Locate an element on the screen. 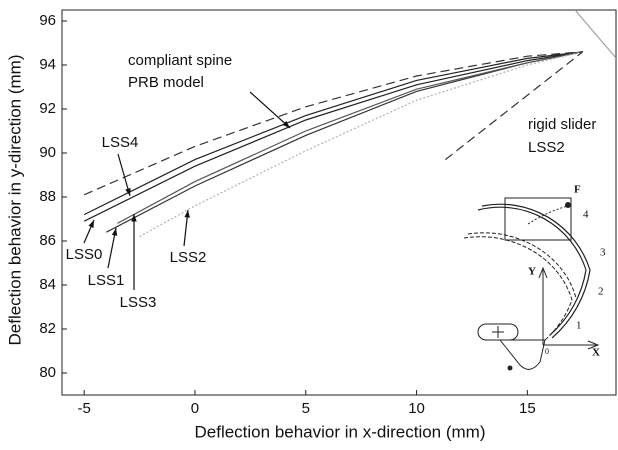 The height and width of the screenshot is (450, 618). series-label: LSS4 is located at coordinates (120, 142).